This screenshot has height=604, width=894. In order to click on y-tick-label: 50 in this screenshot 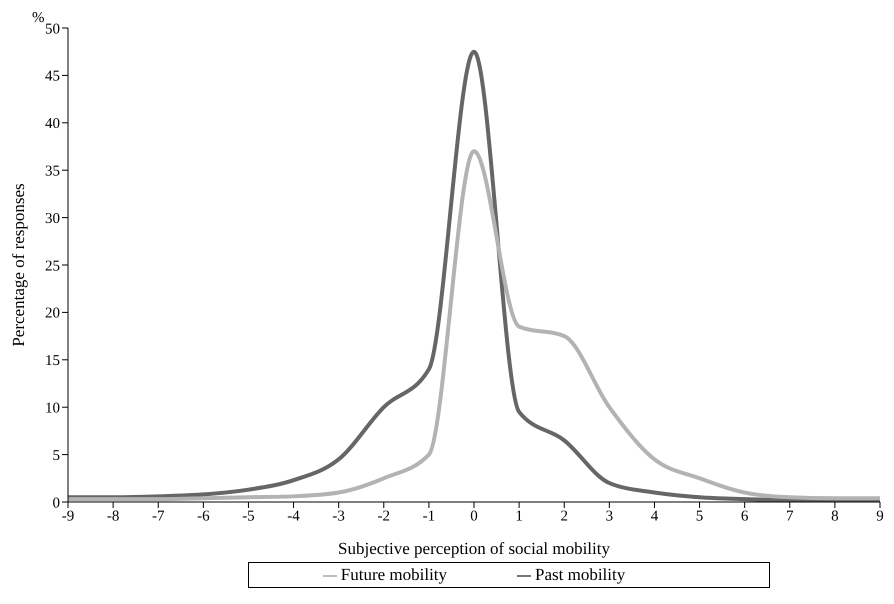, I will do `click(52, 29)`.